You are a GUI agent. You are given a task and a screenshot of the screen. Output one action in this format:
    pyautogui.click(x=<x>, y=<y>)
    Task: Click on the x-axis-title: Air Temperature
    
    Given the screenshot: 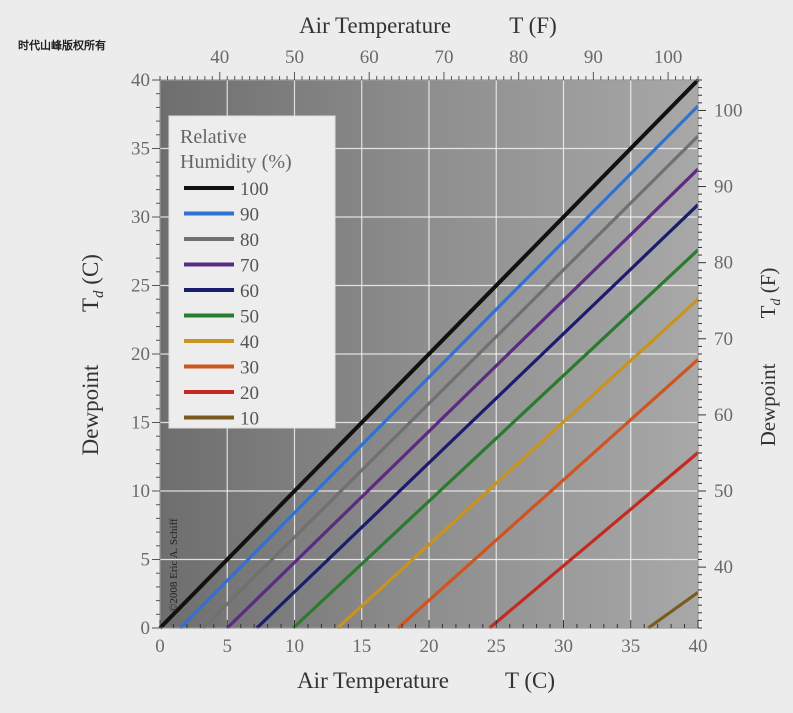 What is the action you would take?
    pyautogui.click(x=373, y=680)
    